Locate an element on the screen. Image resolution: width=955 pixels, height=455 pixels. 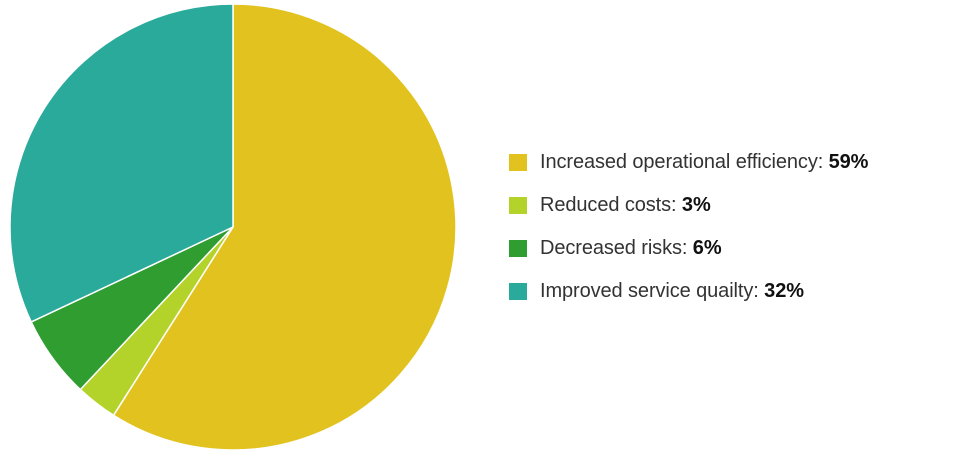
legend-label: Reduced costs: 3% is located at coordinates (625, 205).